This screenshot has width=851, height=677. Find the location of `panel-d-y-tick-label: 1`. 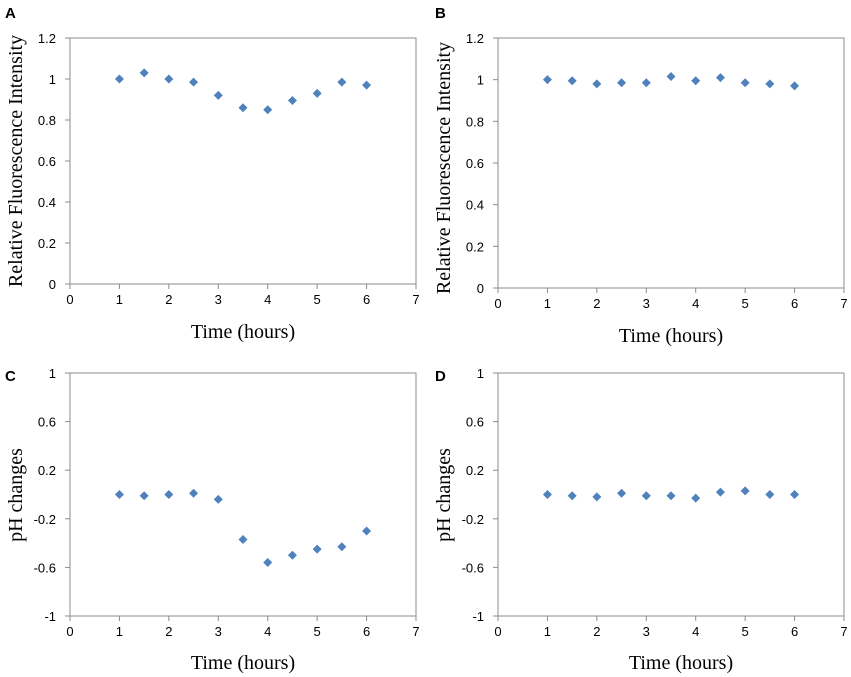

panel-d-y-tick-label: 1 is located at coordinates (480, 373).